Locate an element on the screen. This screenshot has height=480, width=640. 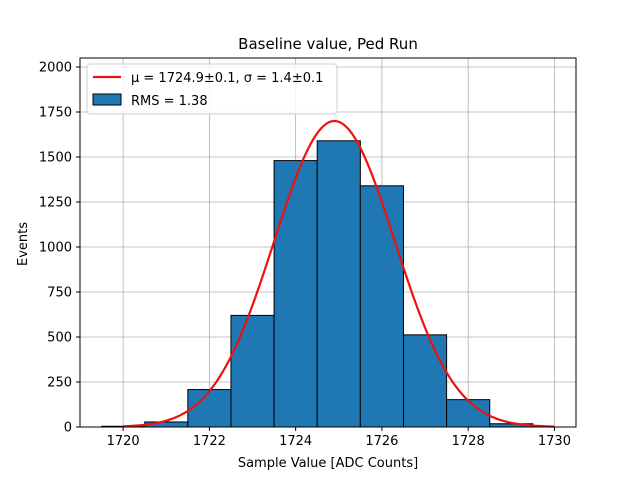
x-axis-label: Sample Value [ADC Counts] is located at coordinates (328, 463).